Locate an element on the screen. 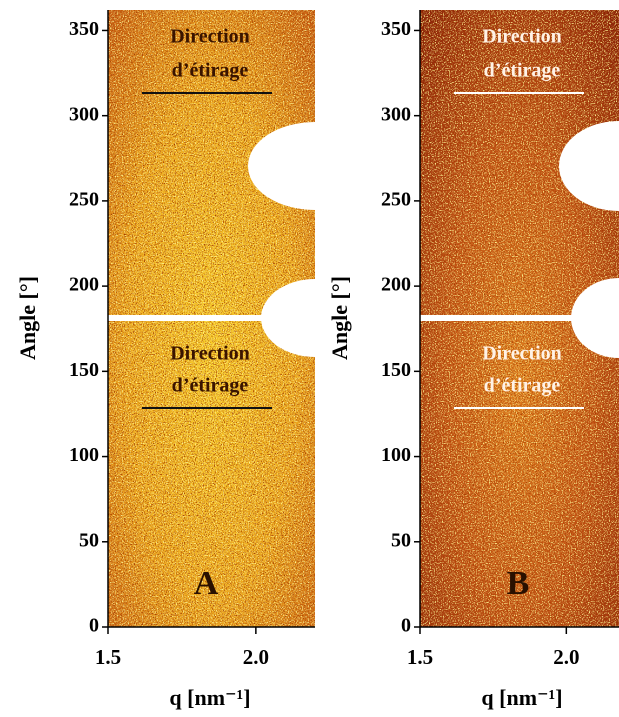 This screenshot has width=619, height=717. panel-label: B is located at coordinates (518, 583).